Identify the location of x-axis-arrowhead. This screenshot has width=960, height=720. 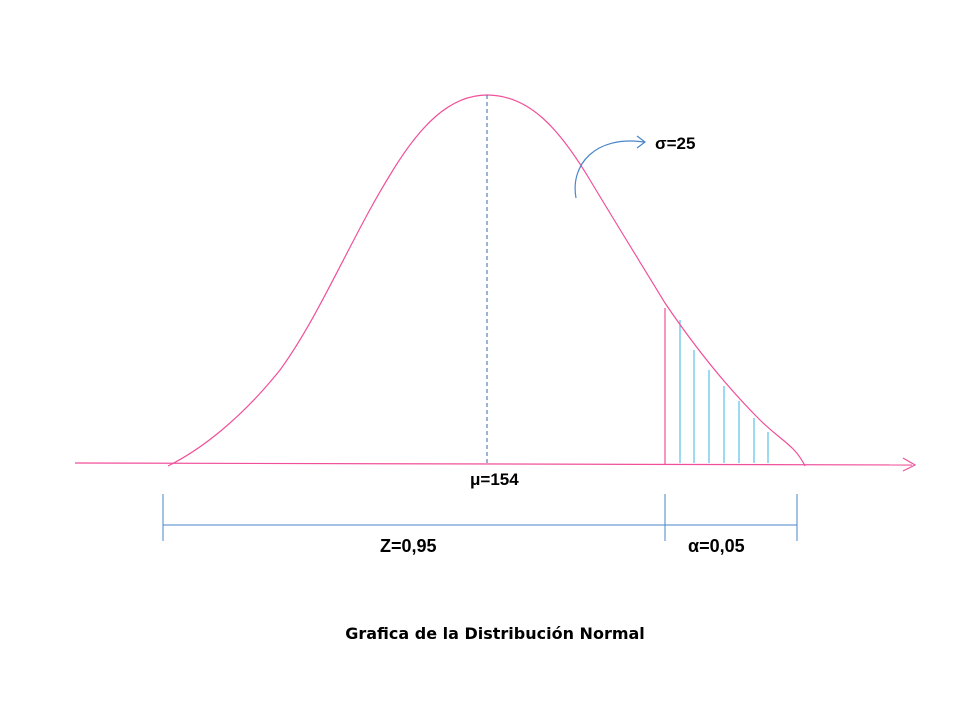
(909, 464).